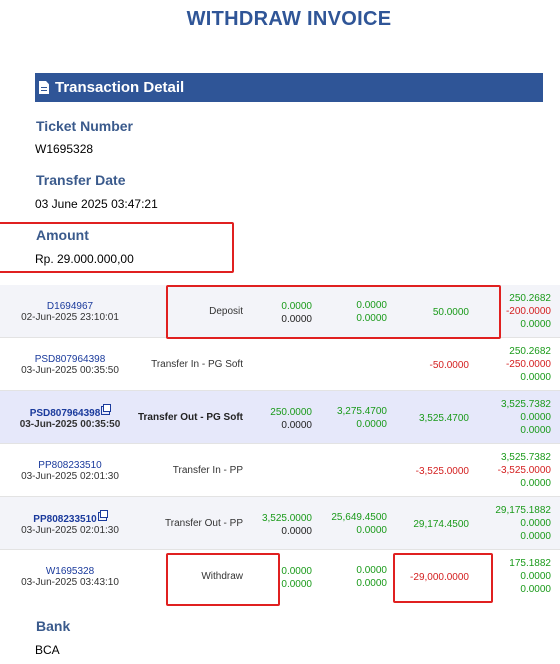 The image size is (560, 664). I want to click on amount-change: 3,525.4700, so click(443, 418).